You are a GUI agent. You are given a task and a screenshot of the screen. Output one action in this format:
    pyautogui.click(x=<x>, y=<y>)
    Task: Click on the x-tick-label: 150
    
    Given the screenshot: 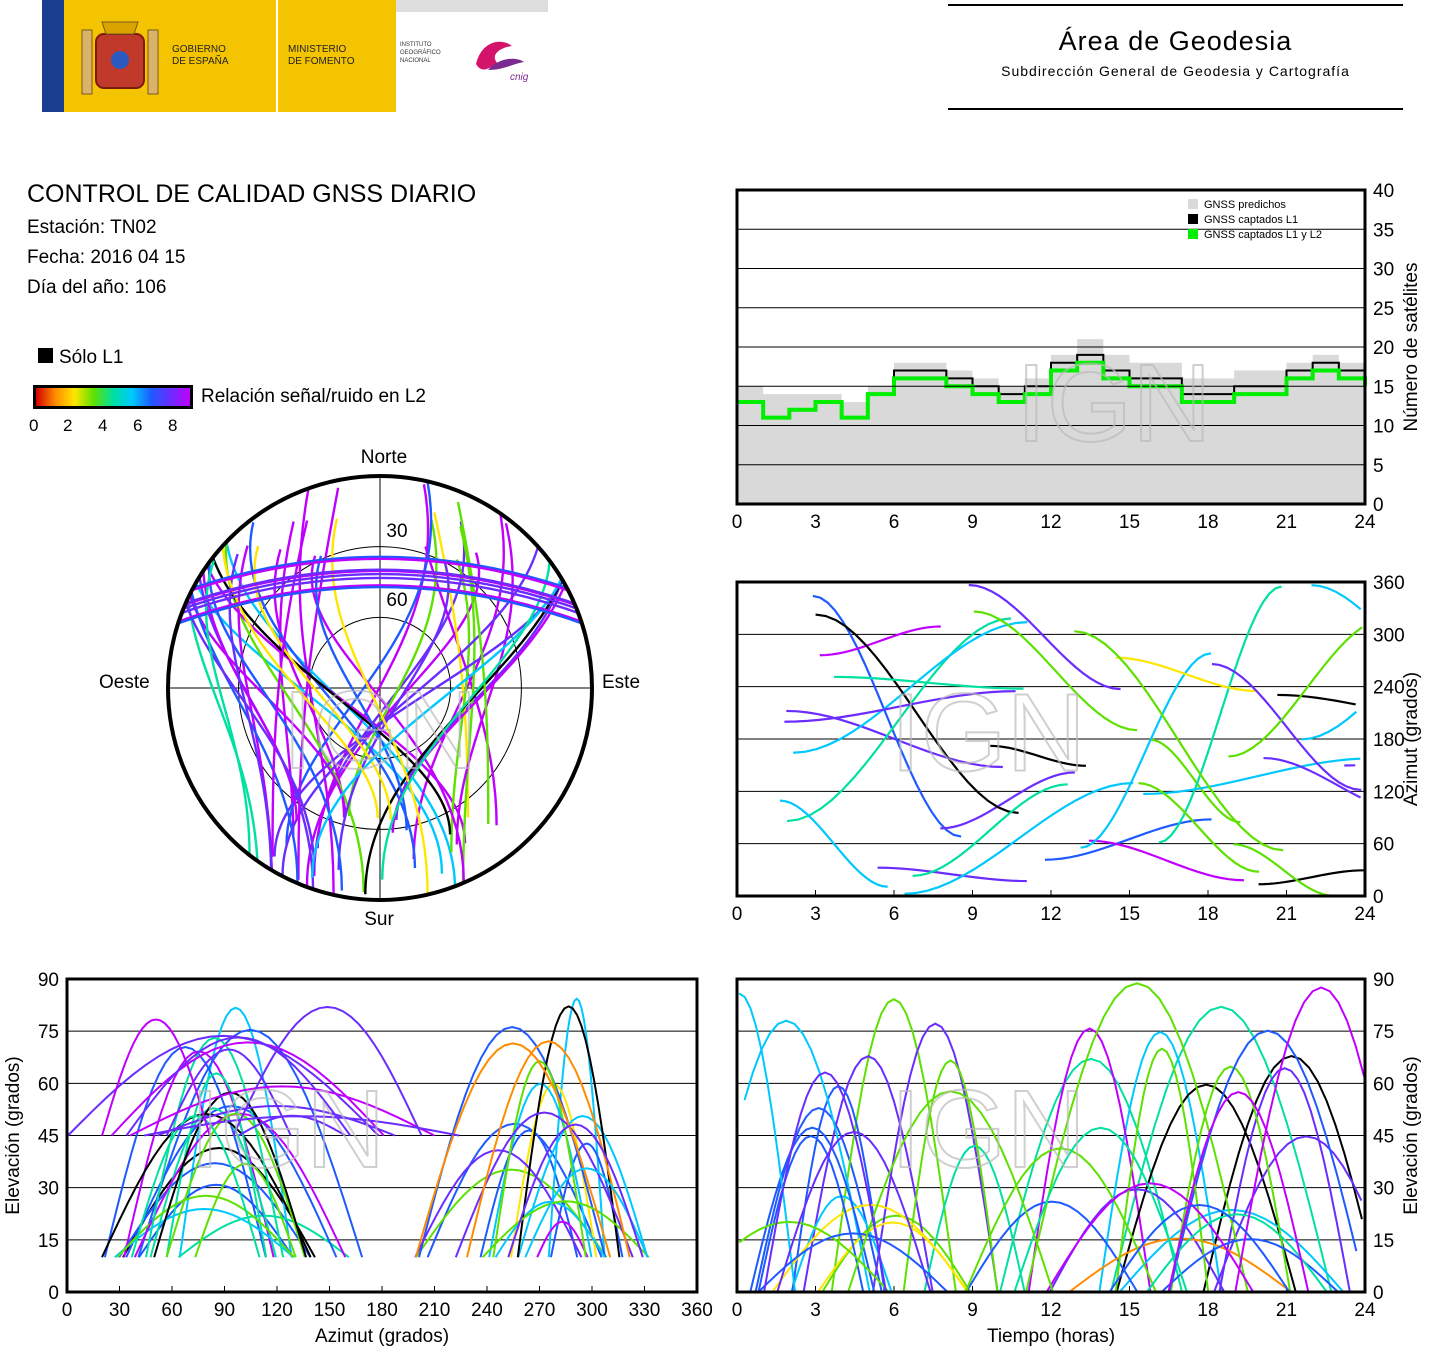 What is the action you would take?
    pyautogui.click(x=330, y=1310)
    